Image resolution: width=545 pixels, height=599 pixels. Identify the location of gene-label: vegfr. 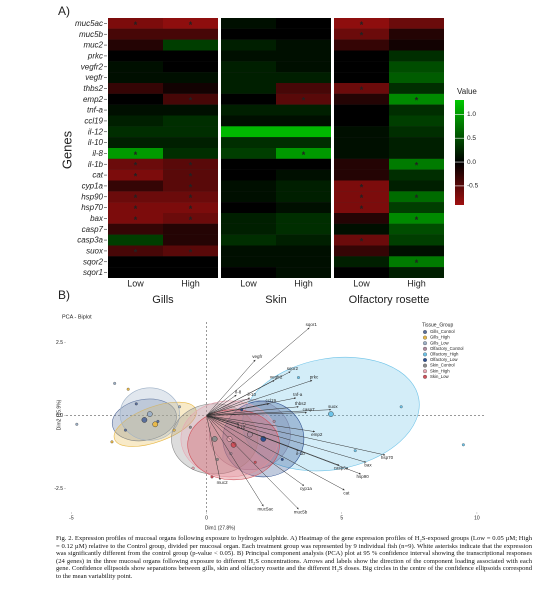
(94, 77).